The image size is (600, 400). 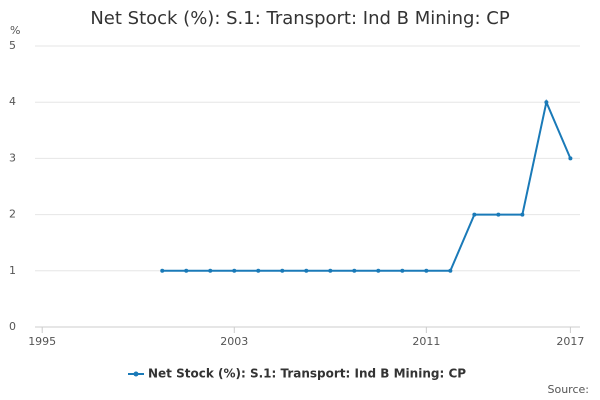 What do you see at coordinates (426, 341) in the screenshot?
I see `x-tick-label: 2011` at bounding box center [426, 341].